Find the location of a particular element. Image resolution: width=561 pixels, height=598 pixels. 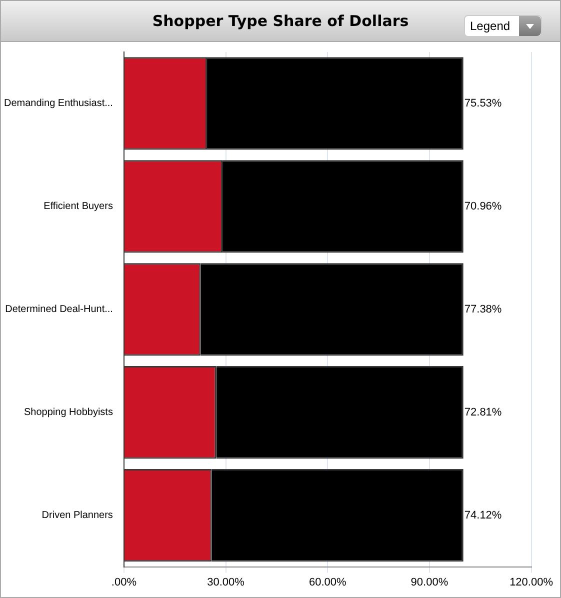

data-label: 74.12% is located at coordinates (483, 515).